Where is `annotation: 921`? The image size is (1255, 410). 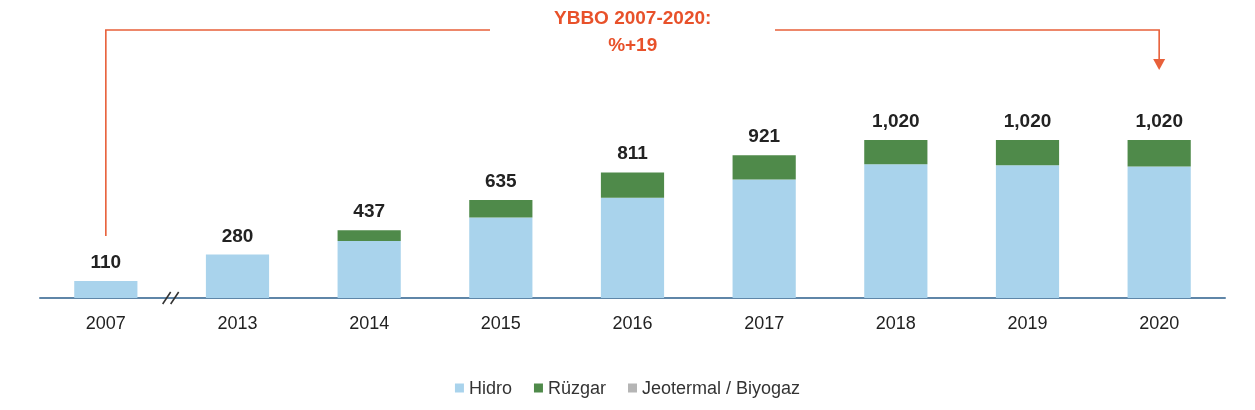
annotation: 921 is located at coordinates (764, 136).